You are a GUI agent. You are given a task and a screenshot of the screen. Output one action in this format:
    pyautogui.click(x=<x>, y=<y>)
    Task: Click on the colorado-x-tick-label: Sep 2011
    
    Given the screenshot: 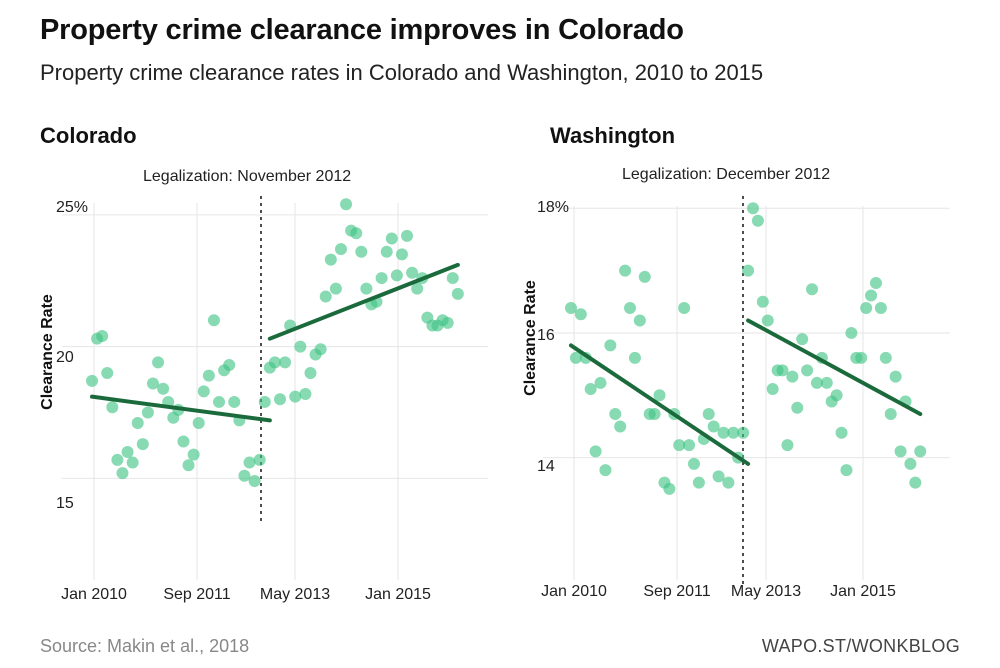 What is the action you would take?
    pyautogui.click(x=196, y=594)
    